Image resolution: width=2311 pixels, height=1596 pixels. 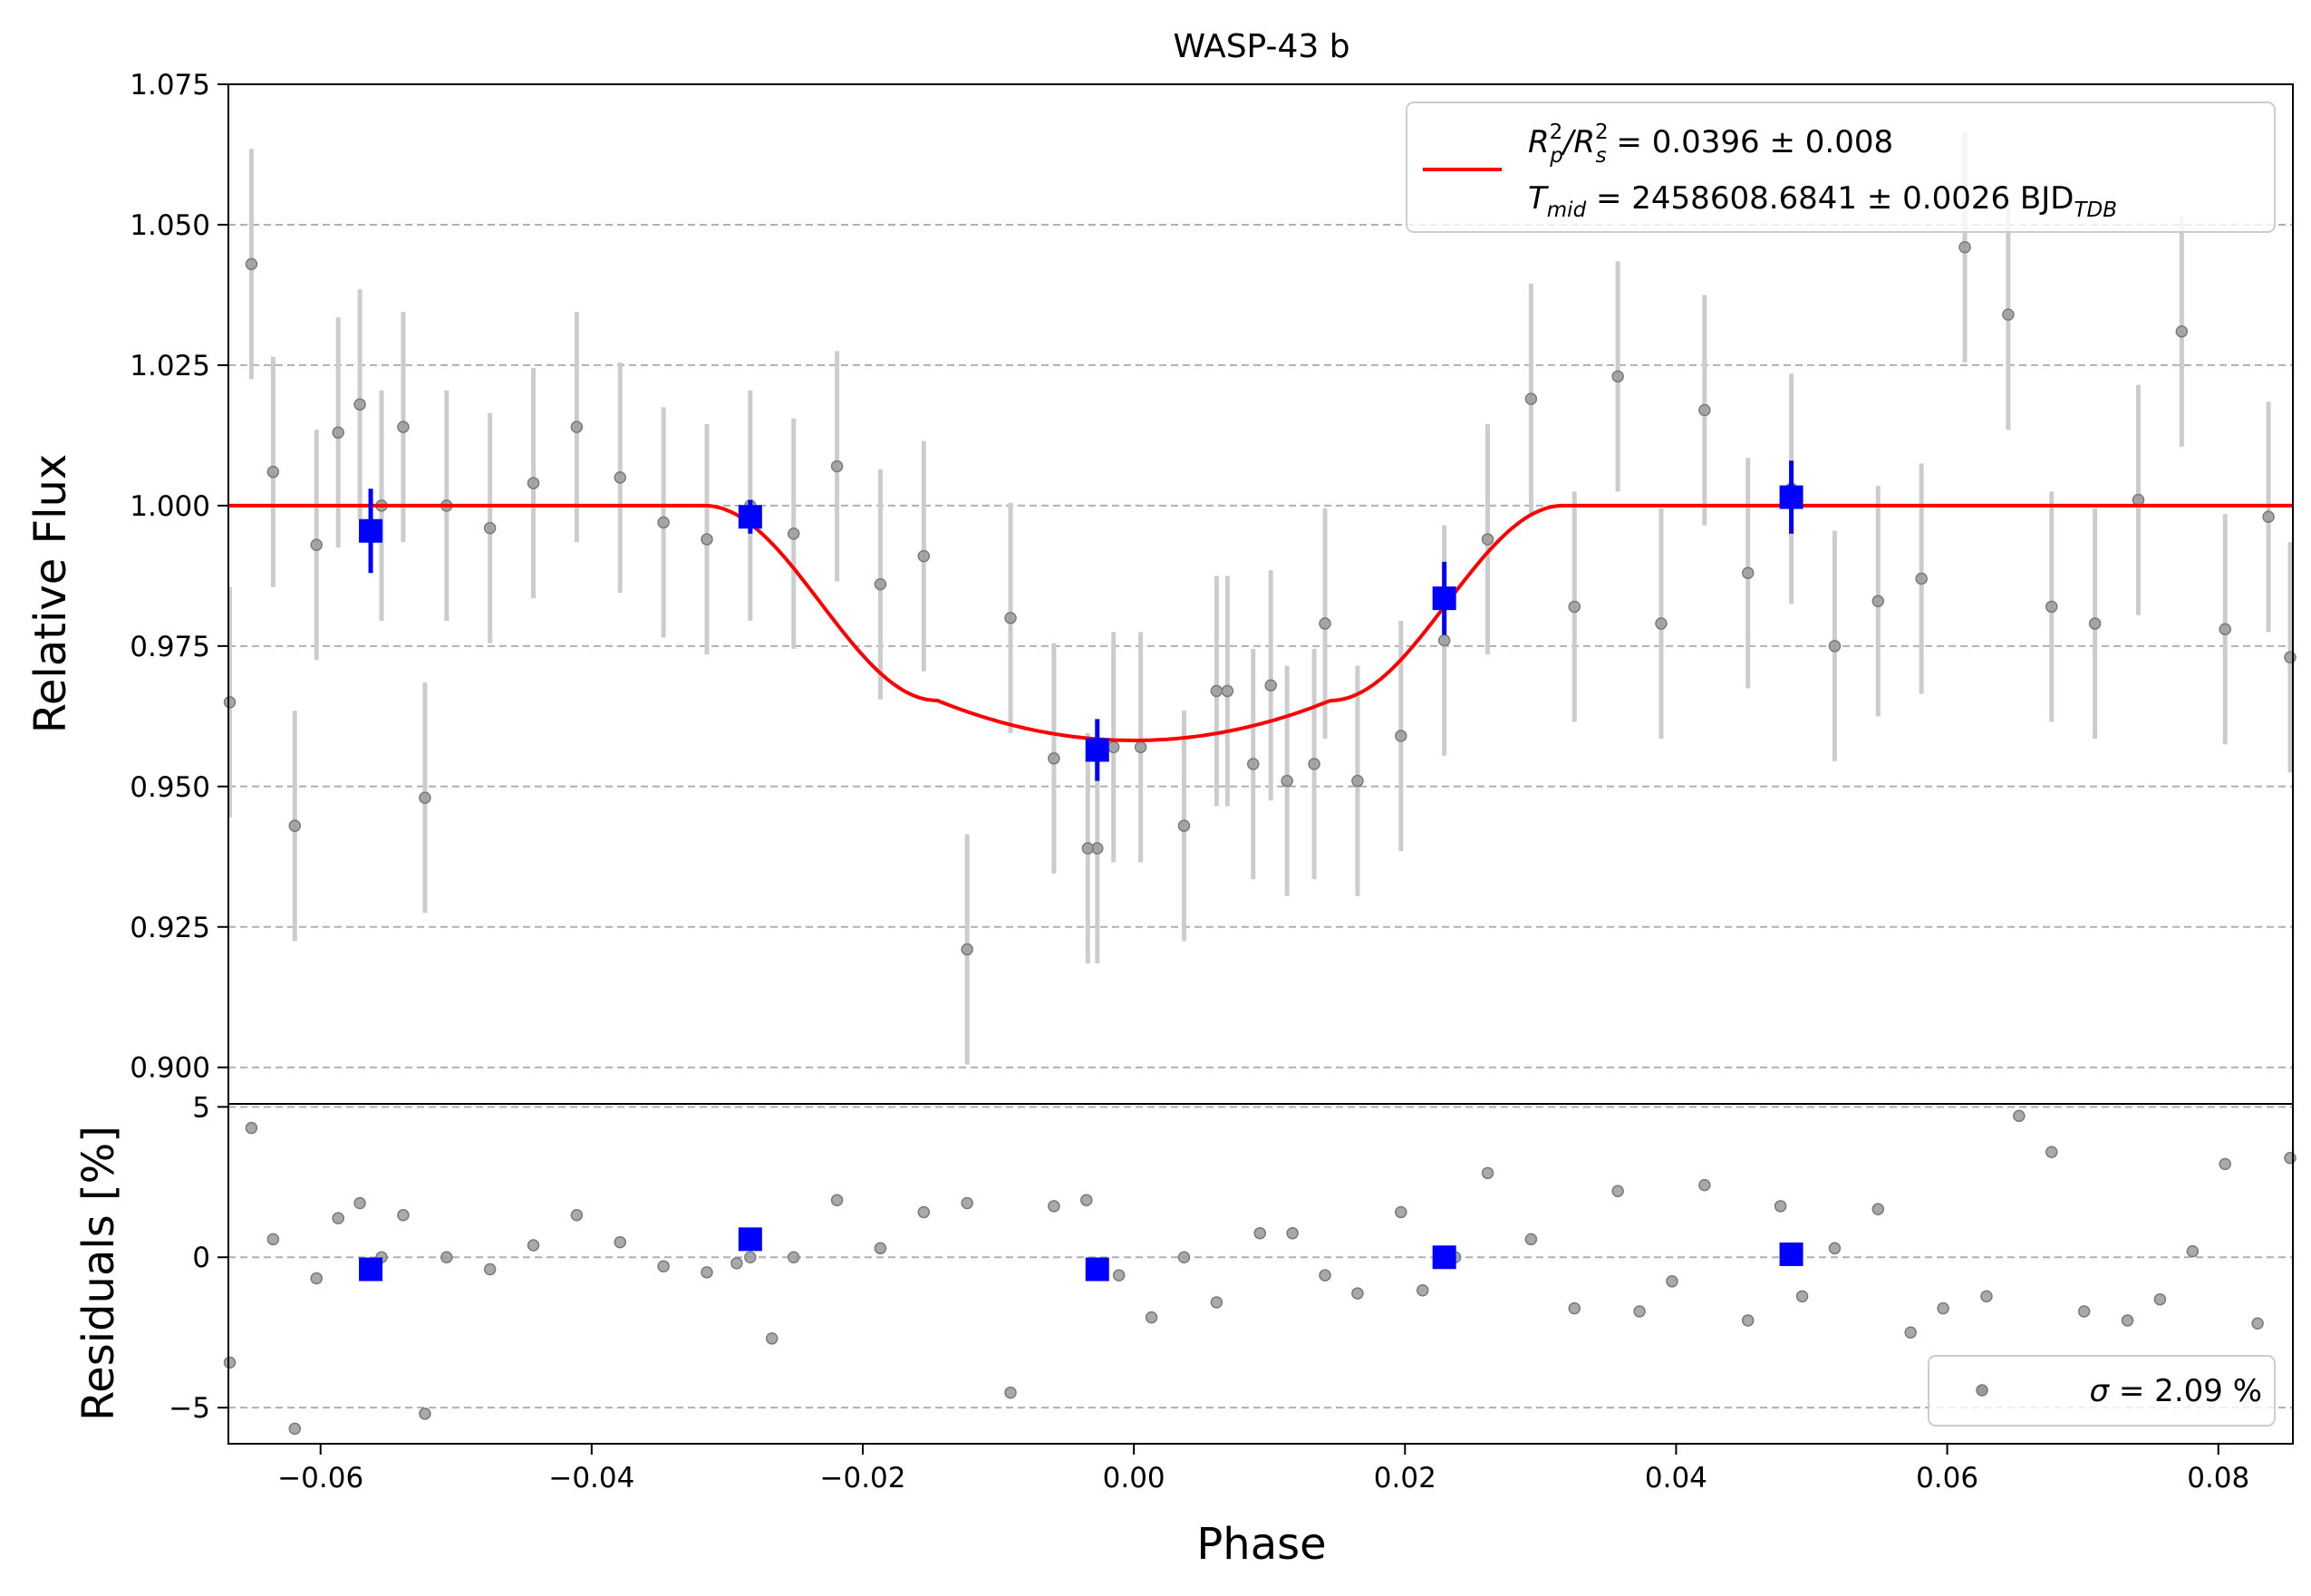 I want to click on x-tick-label: 0.06, so click(x=1947, y=1478).